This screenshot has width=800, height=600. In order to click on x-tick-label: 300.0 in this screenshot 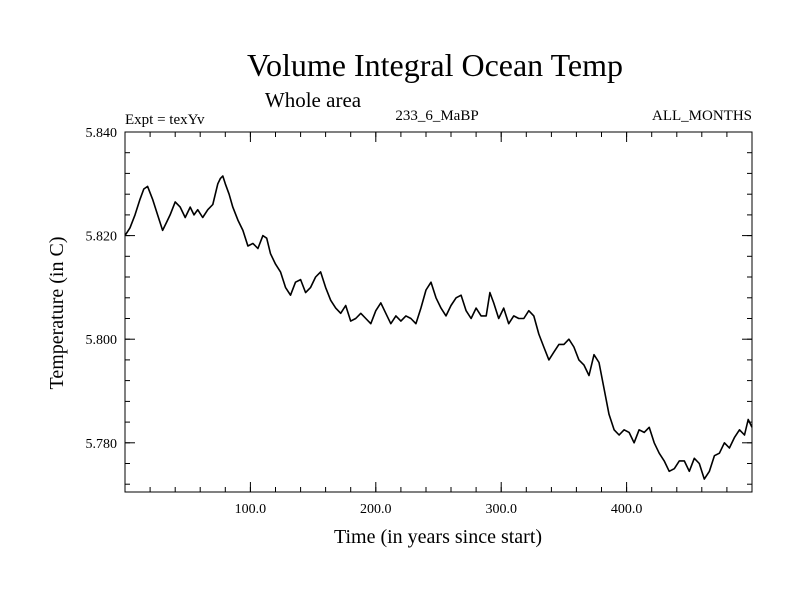, I will do `click(501, 509)`.